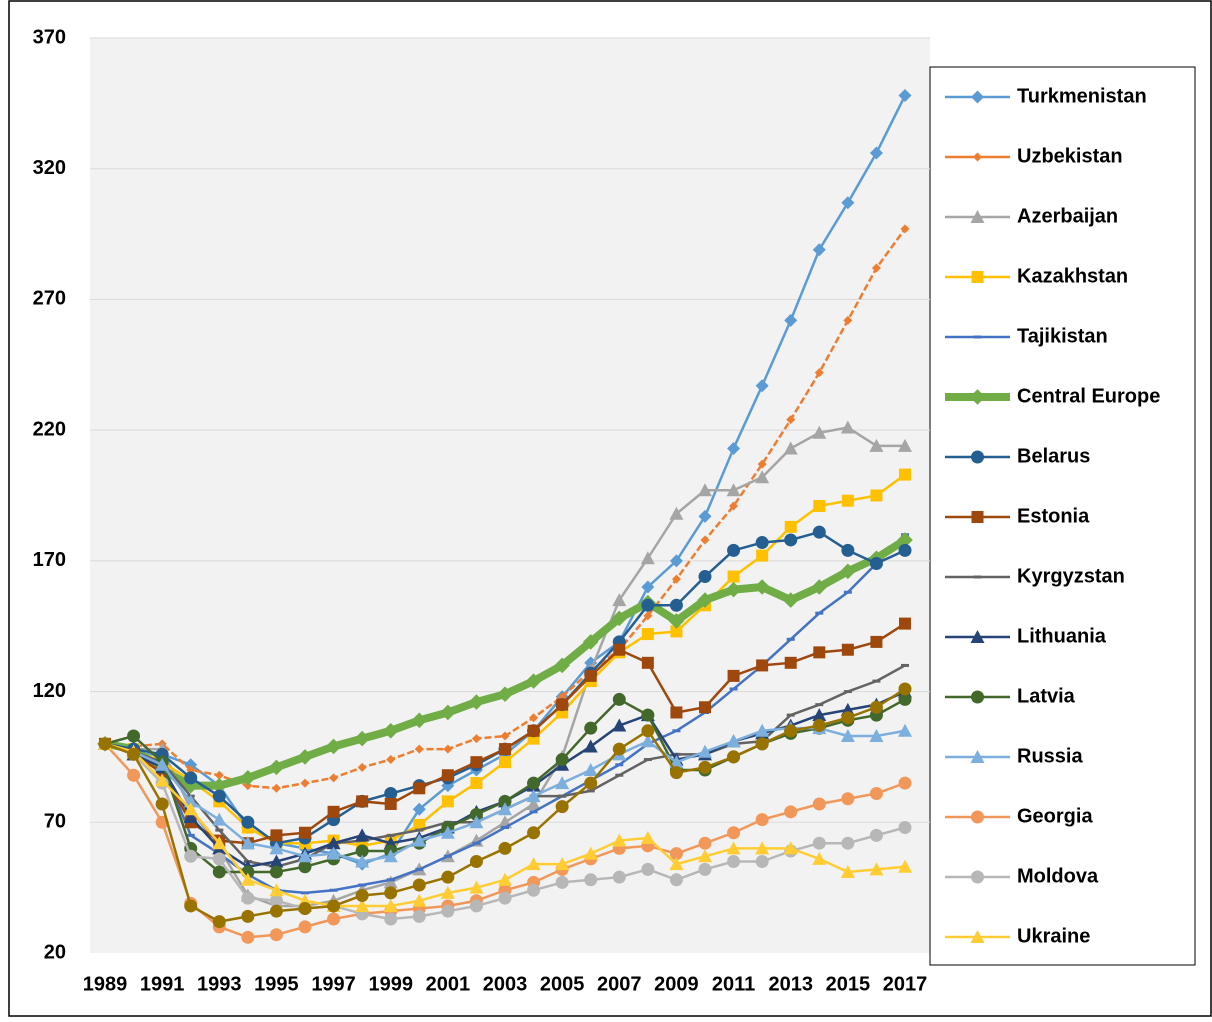 This screenshot has width=1212, height=1022. I want to click on x-tick-label: 2009, so click(676, 984).